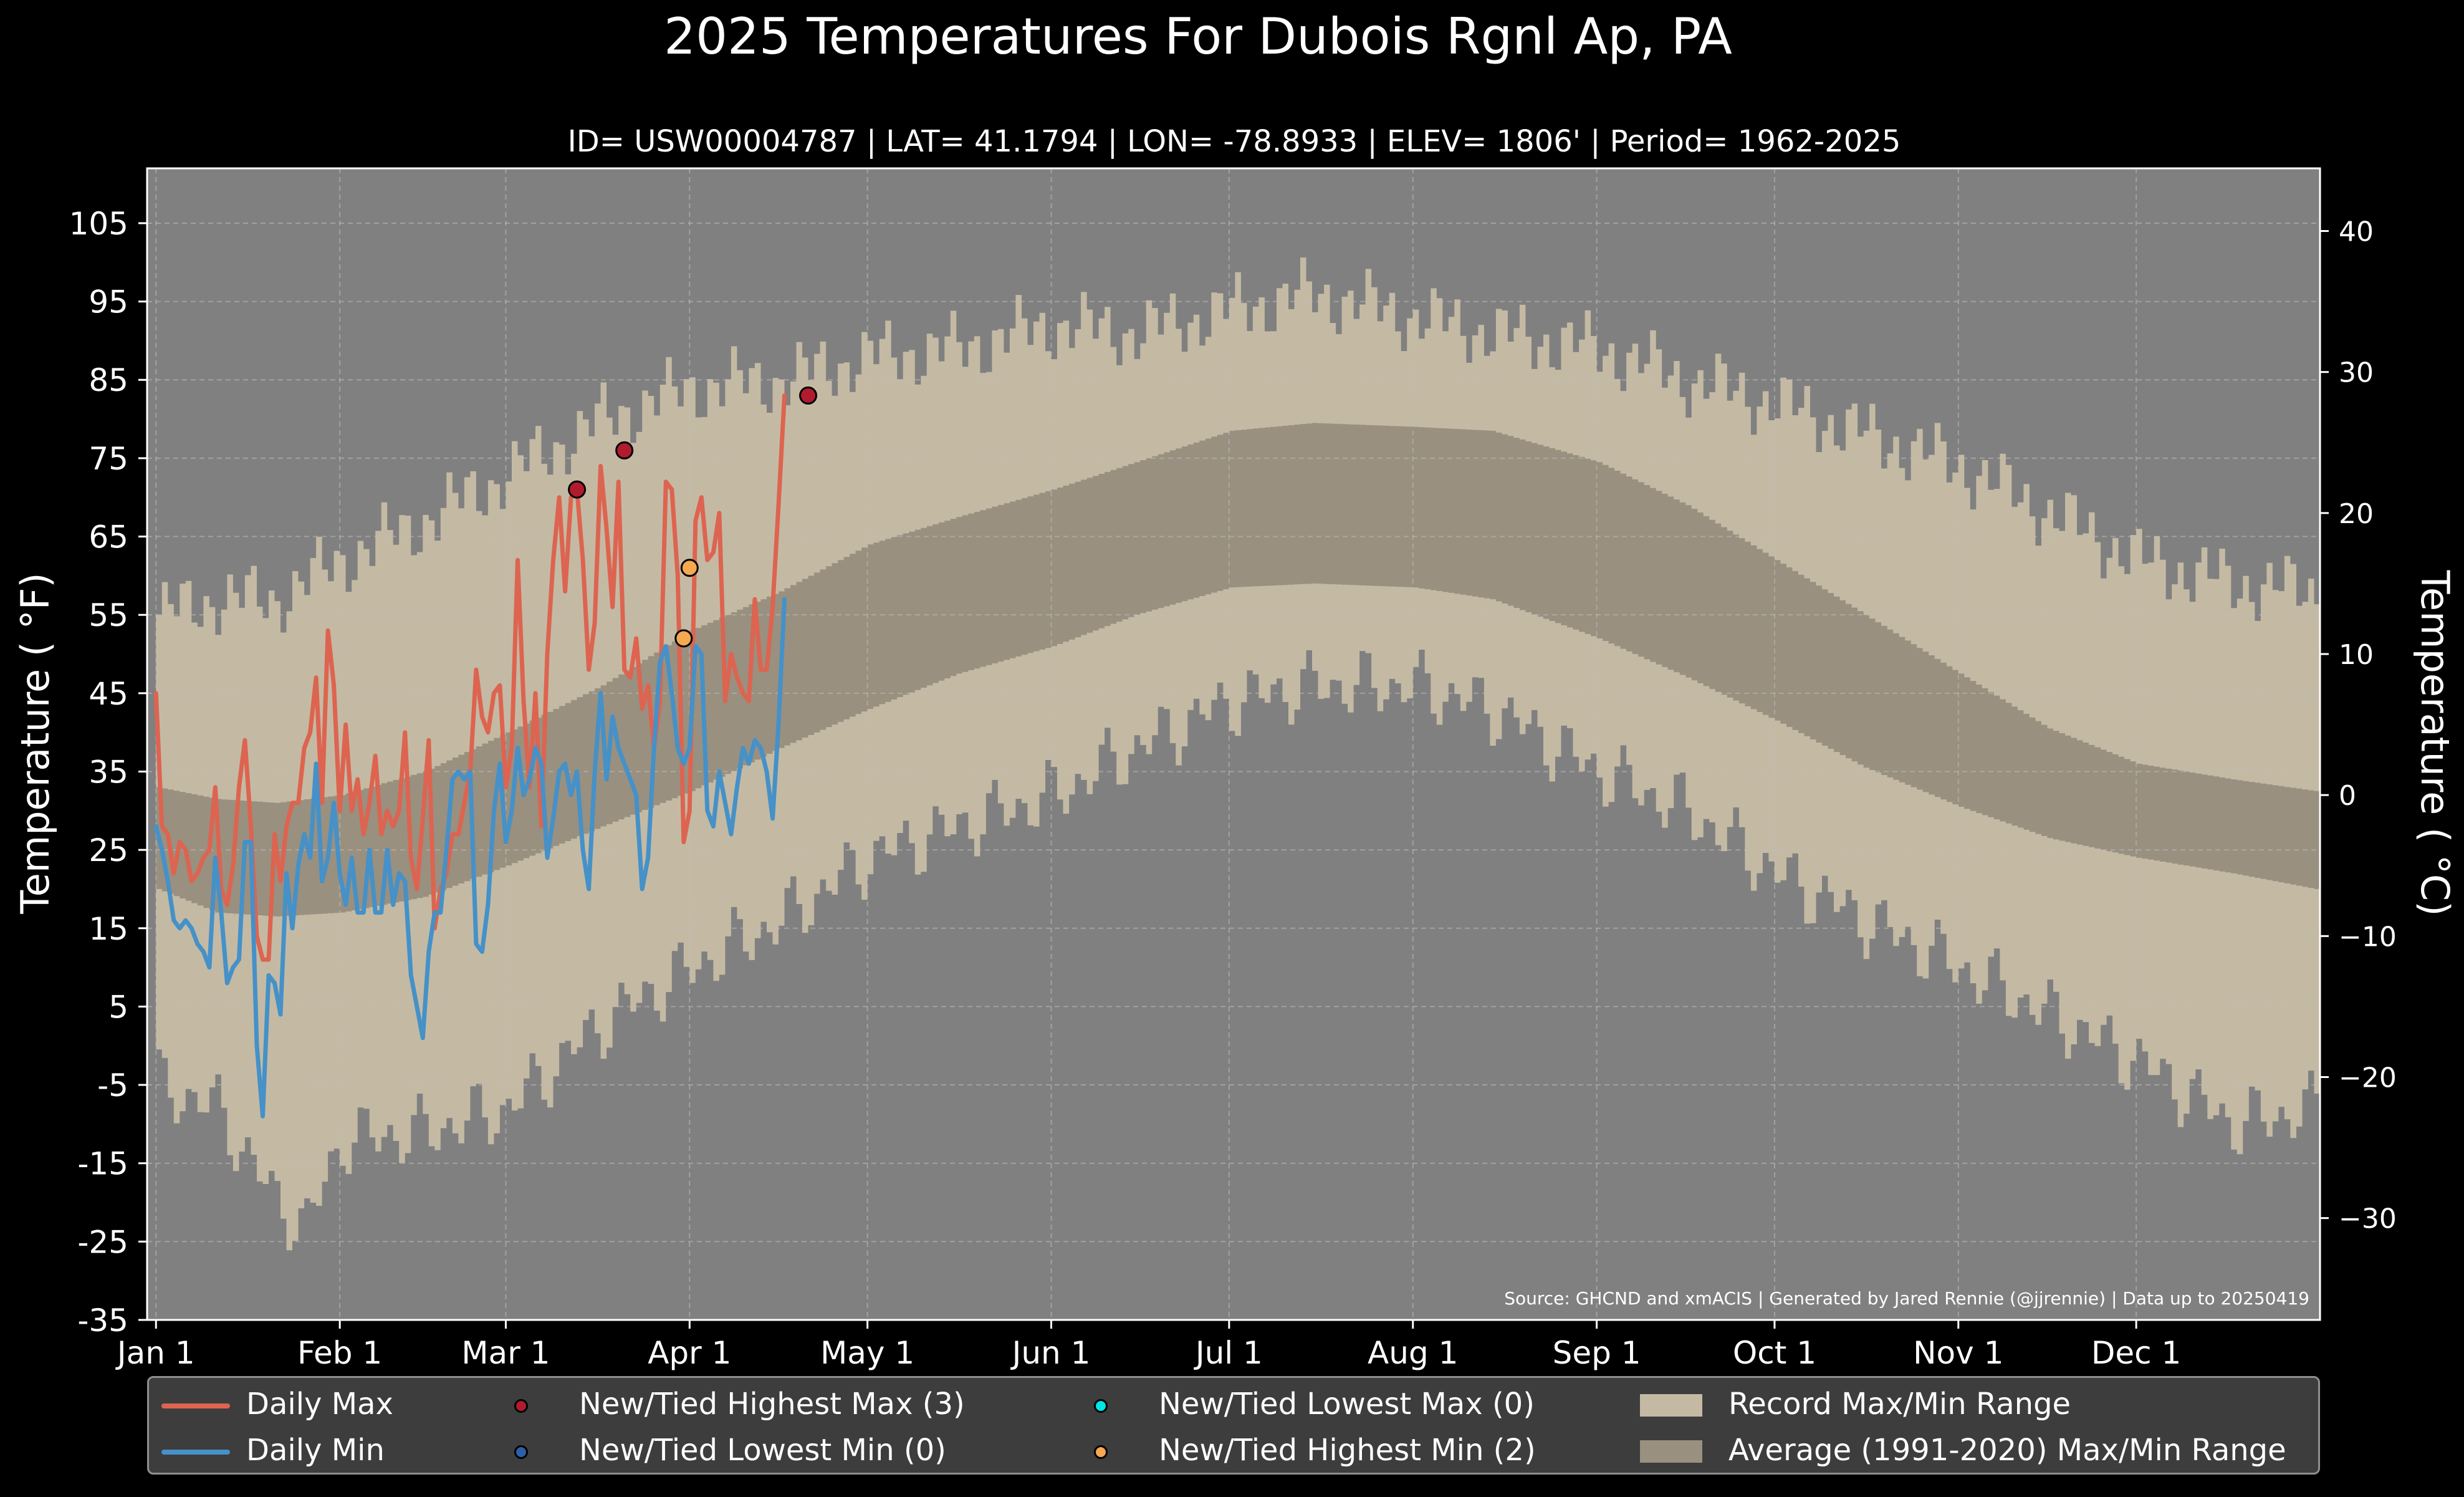  I want to click on y-axis-label-left: Temperature ( °F), so click(35, 743).